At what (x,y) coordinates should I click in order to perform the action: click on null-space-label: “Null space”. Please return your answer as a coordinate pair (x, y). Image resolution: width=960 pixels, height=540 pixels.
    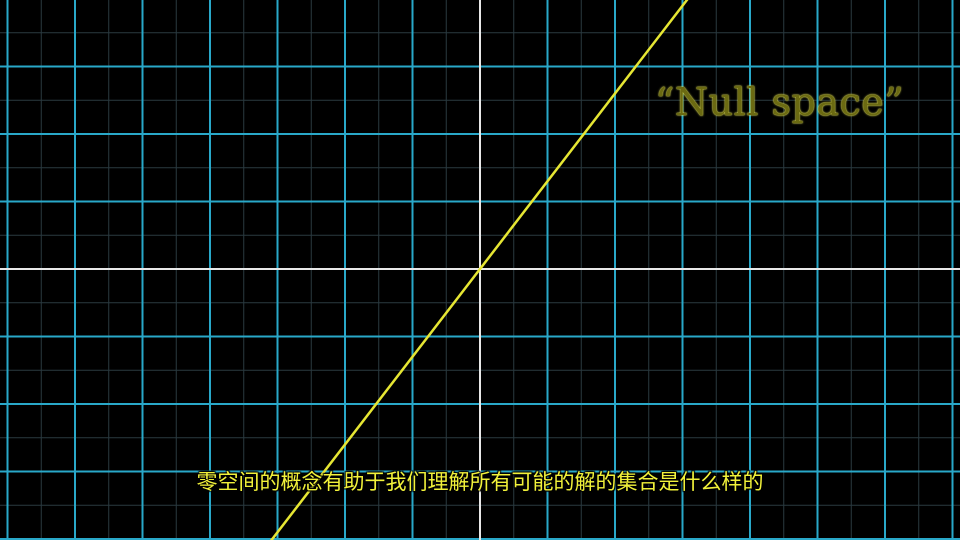
    Looking at the image, I should click on (780, 102).